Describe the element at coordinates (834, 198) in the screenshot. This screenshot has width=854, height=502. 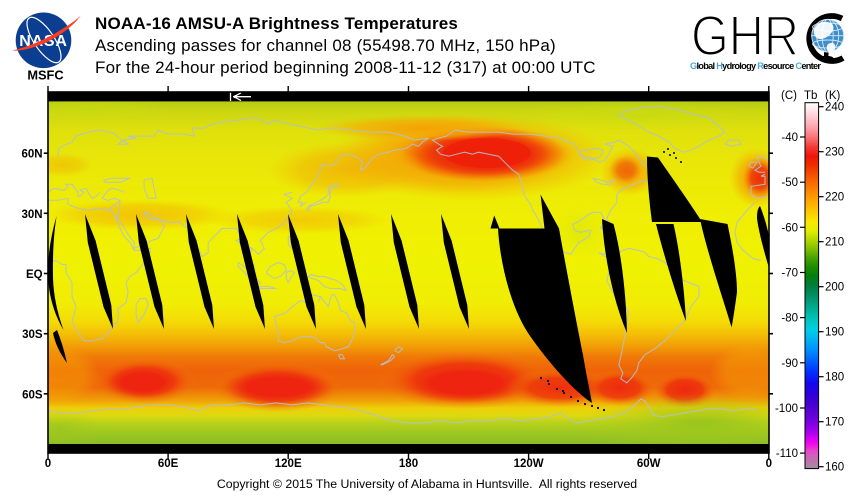
I see `svg-text: 220` at that location.